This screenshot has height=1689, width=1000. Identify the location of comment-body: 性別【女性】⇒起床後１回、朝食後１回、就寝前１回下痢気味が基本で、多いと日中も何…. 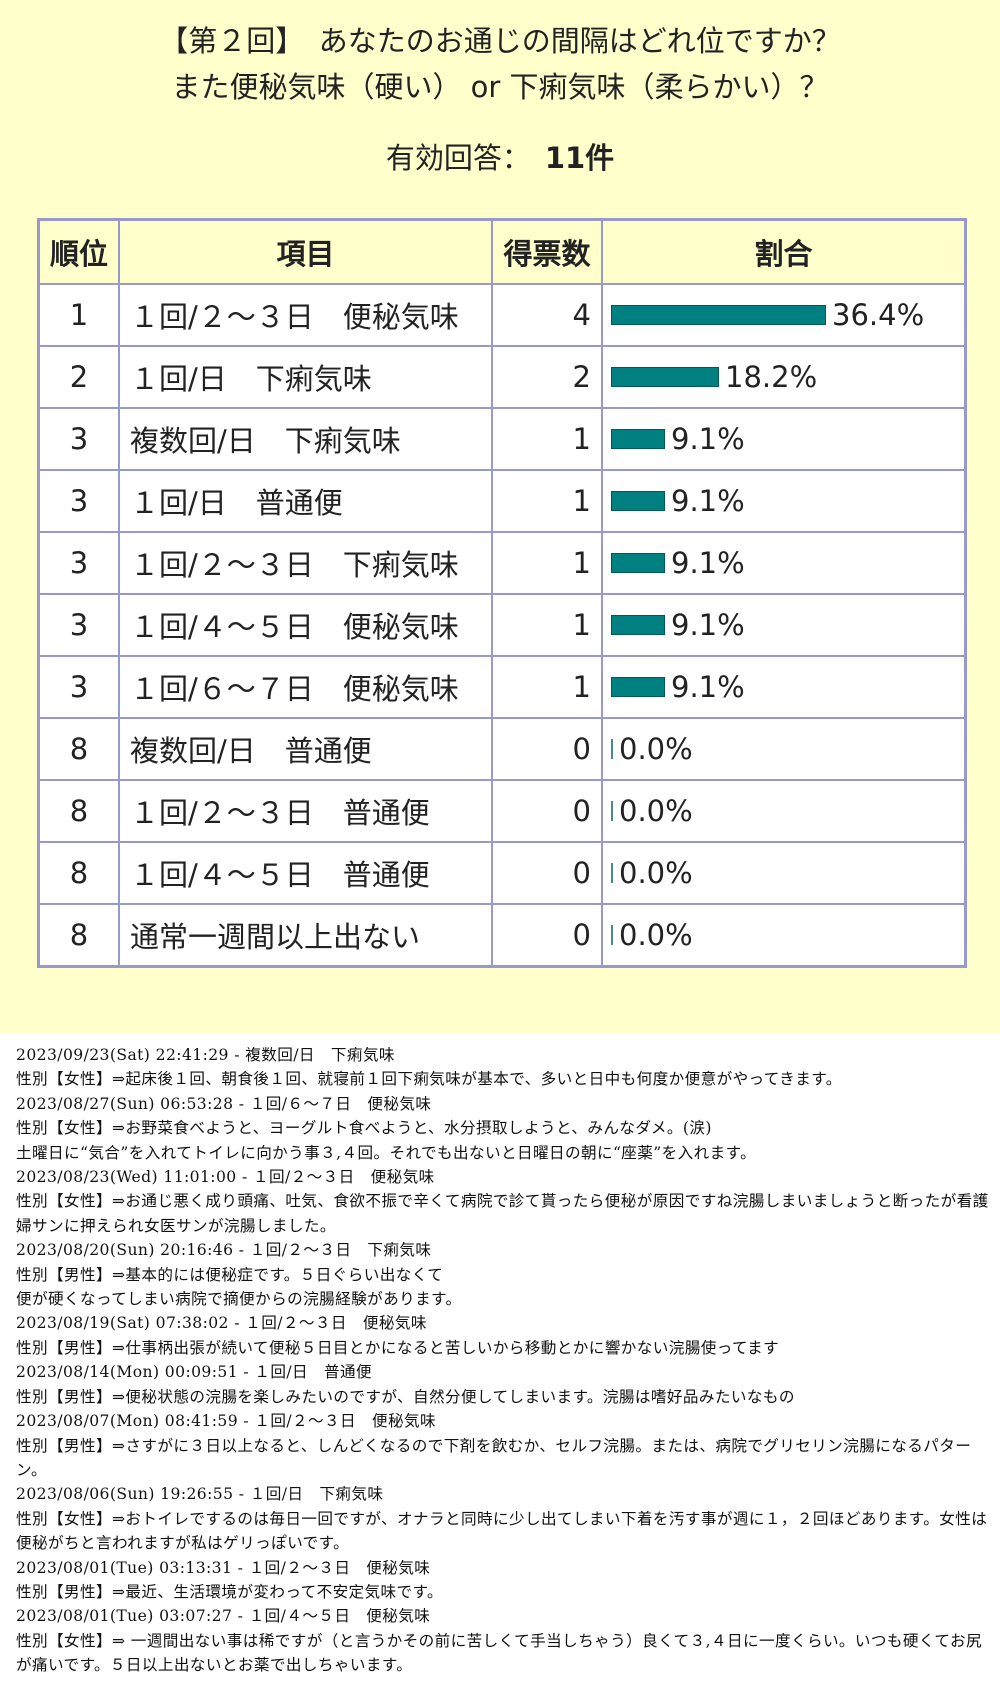
(429, 1079).